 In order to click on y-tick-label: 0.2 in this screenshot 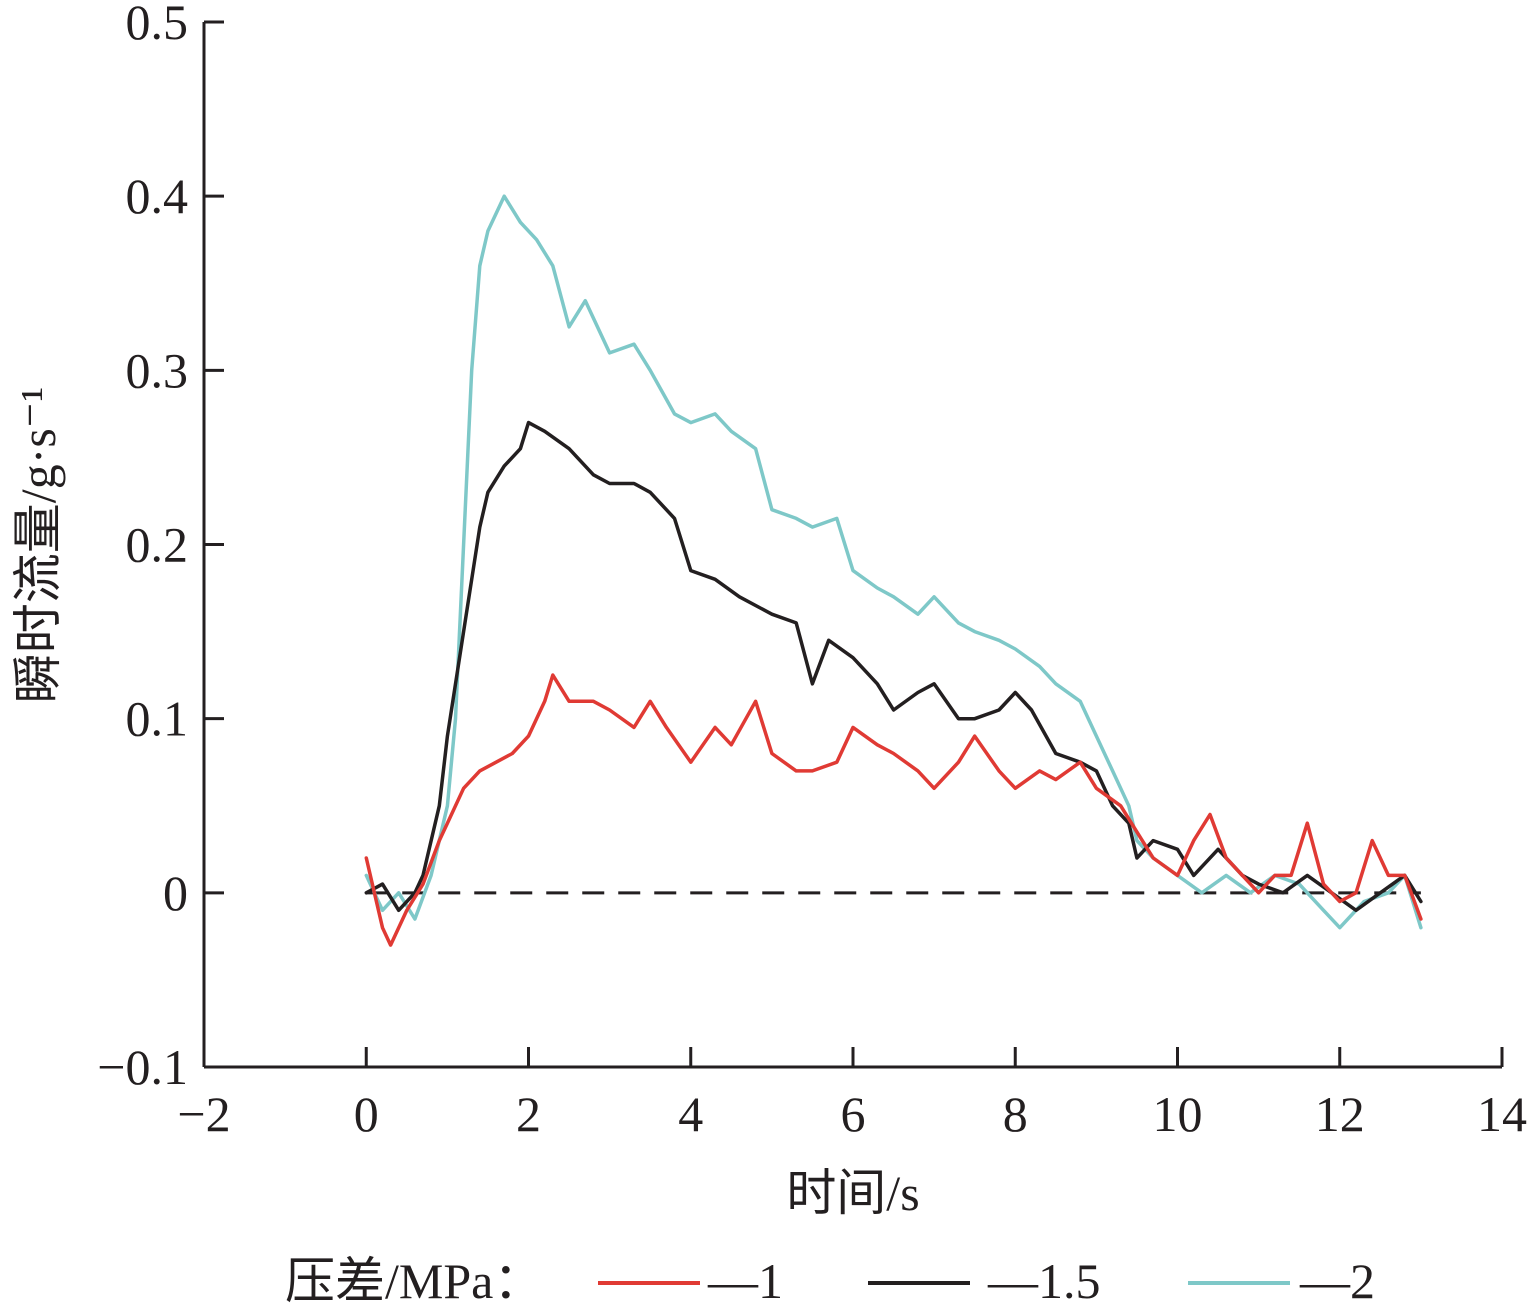, I will do `click(157, 545)`.